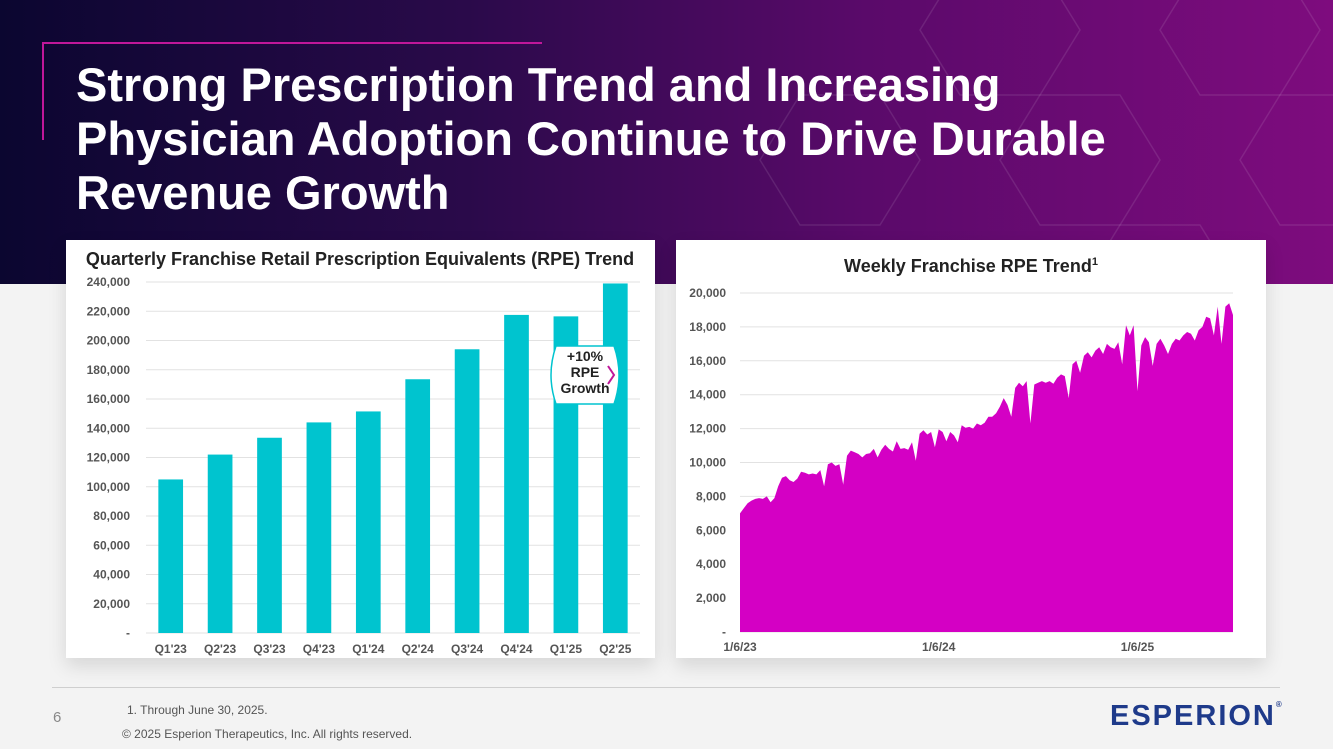 This screenshot has width=1333, height=749. What do you see at coordinates (615, 649) in the screenshot?
I see `x-tick-label: Q2'25` at bounding box center [615, 649].